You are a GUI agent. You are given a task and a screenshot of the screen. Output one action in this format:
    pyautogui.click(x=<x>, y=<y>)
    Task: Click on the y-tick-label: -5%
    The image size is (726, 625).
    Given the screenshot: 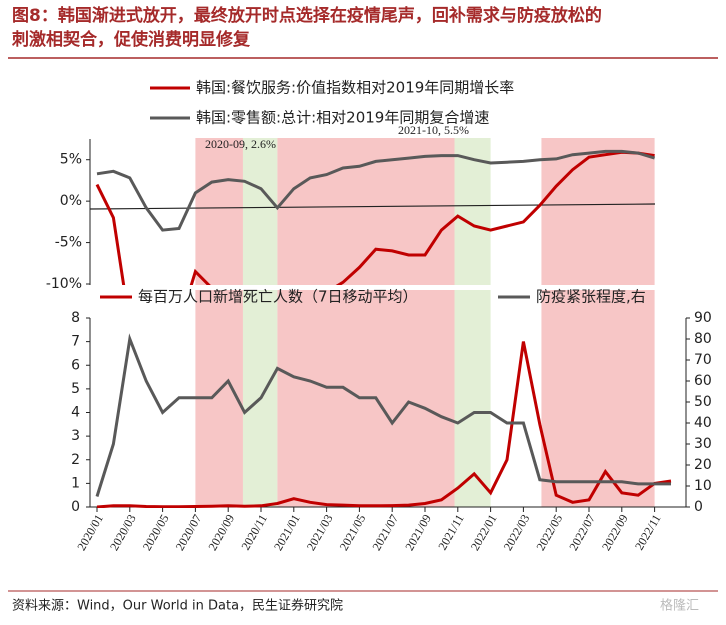 What is the action you would take?
    pyautogui.click(x=68, y=243)
    